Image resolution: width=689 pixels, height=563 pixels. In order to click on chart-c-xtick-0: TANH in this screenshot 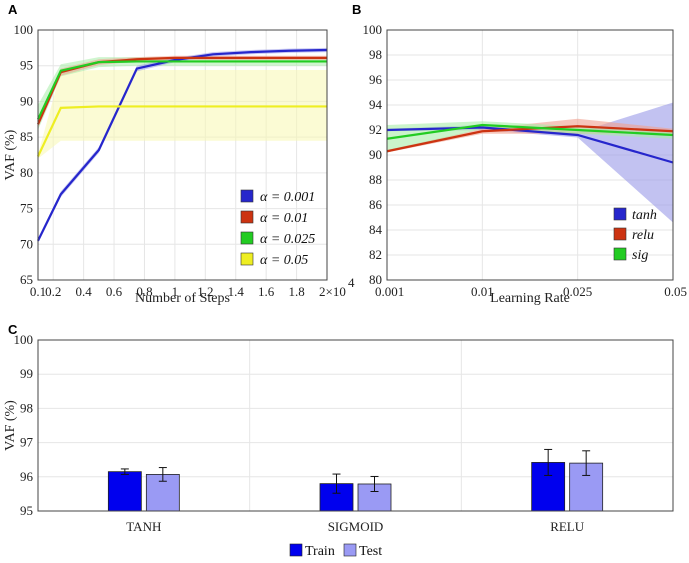, I will do `click(143, 526)`.